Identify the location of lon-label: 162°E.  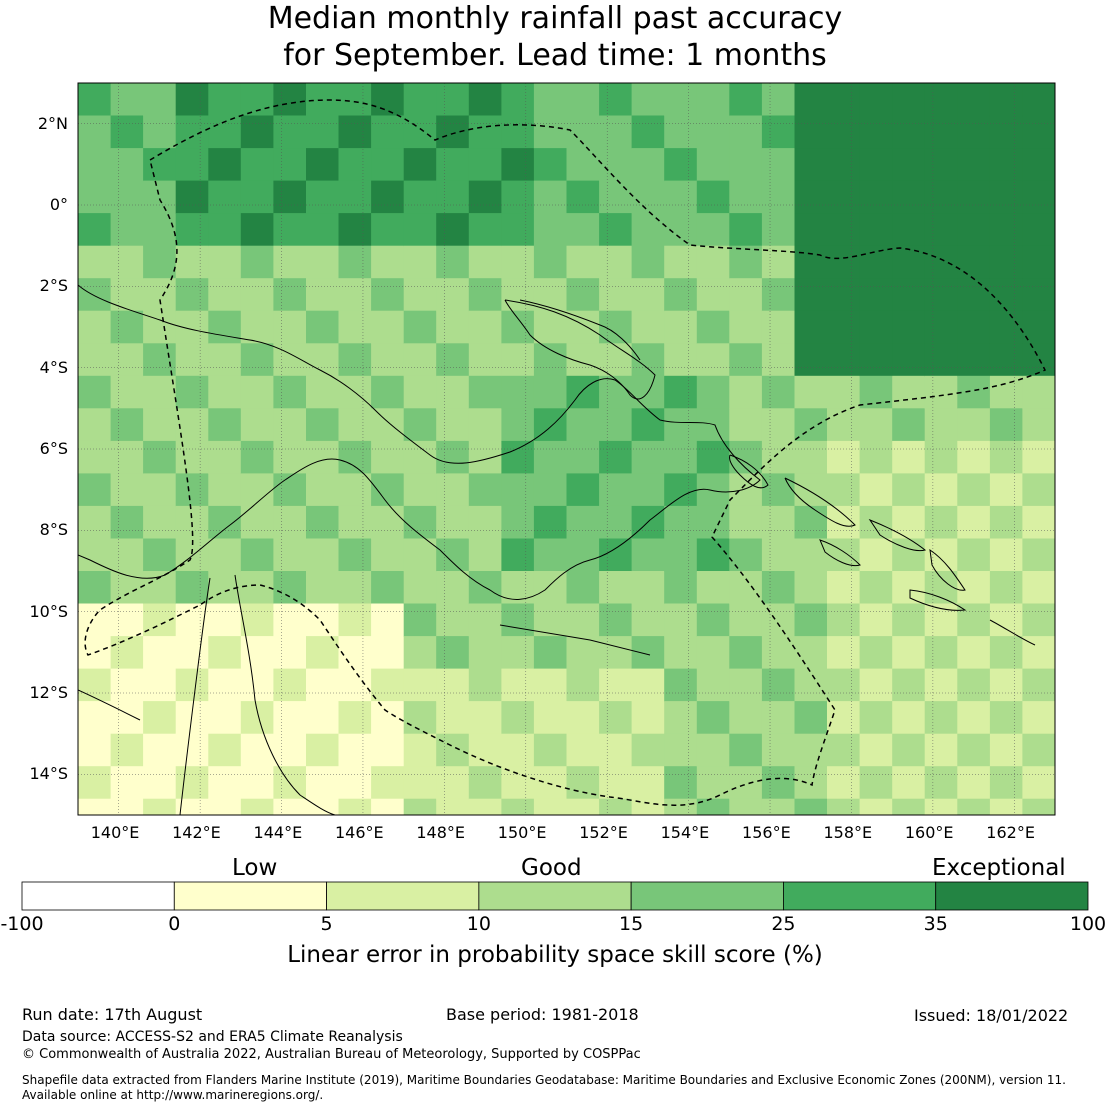
(1010, 832).